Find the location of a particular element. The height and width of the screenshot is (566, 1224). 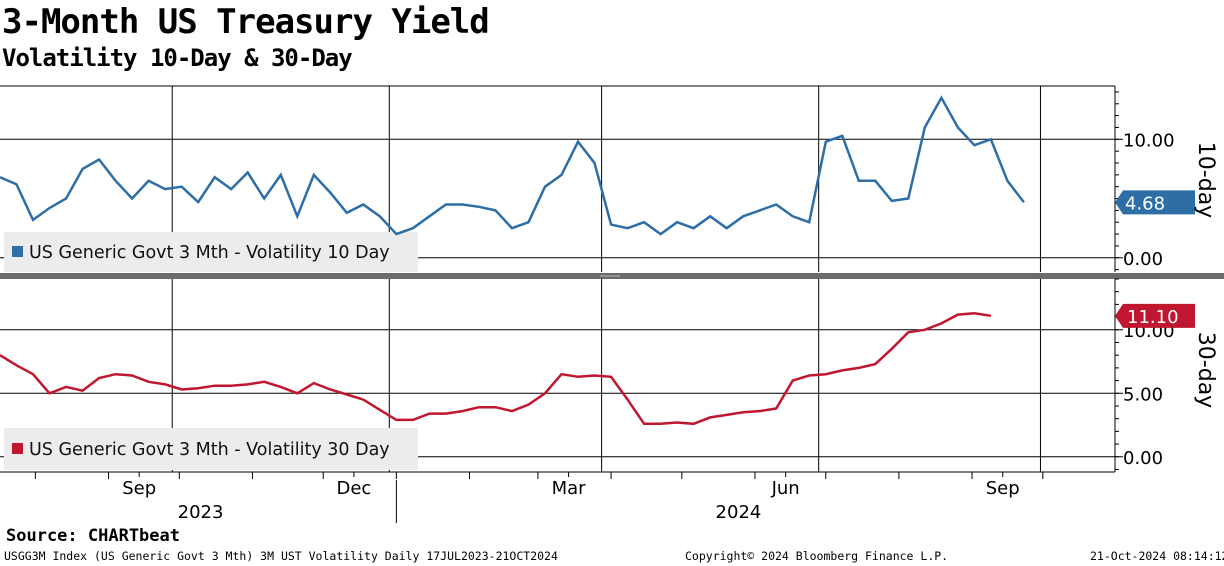

last-value-label-30day: 11.10 is located at coordinates (1153, 317).